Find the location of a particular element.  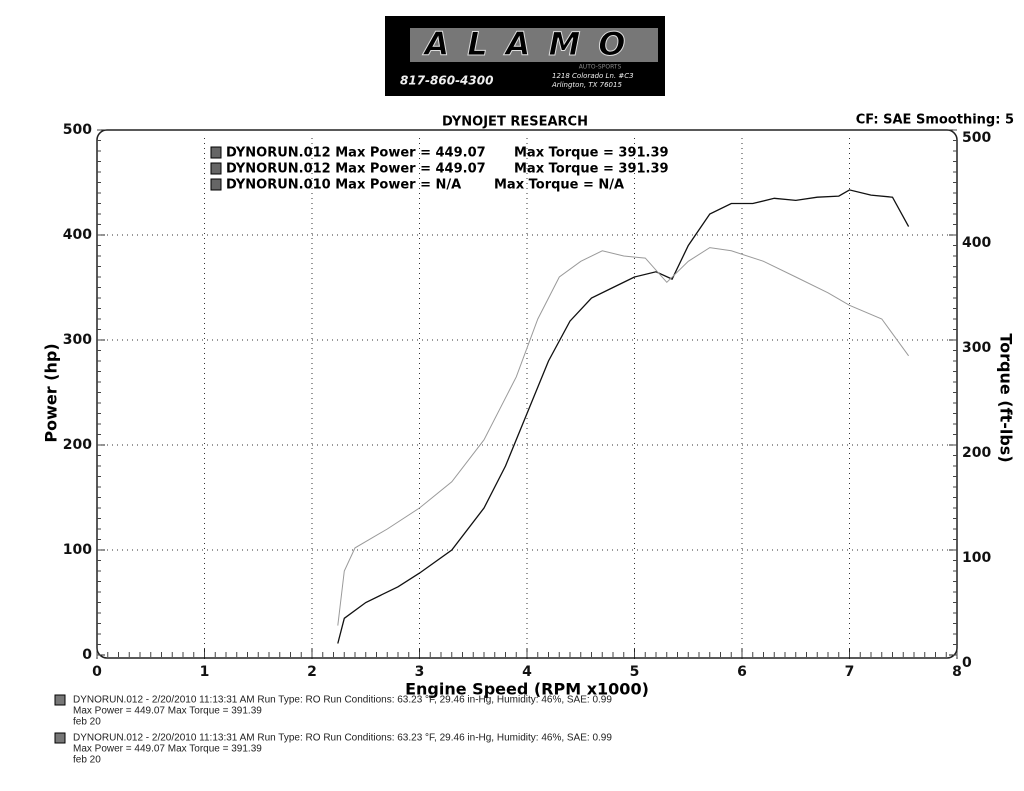

y-tick-label: 100 is located at coordinates (77, 550).